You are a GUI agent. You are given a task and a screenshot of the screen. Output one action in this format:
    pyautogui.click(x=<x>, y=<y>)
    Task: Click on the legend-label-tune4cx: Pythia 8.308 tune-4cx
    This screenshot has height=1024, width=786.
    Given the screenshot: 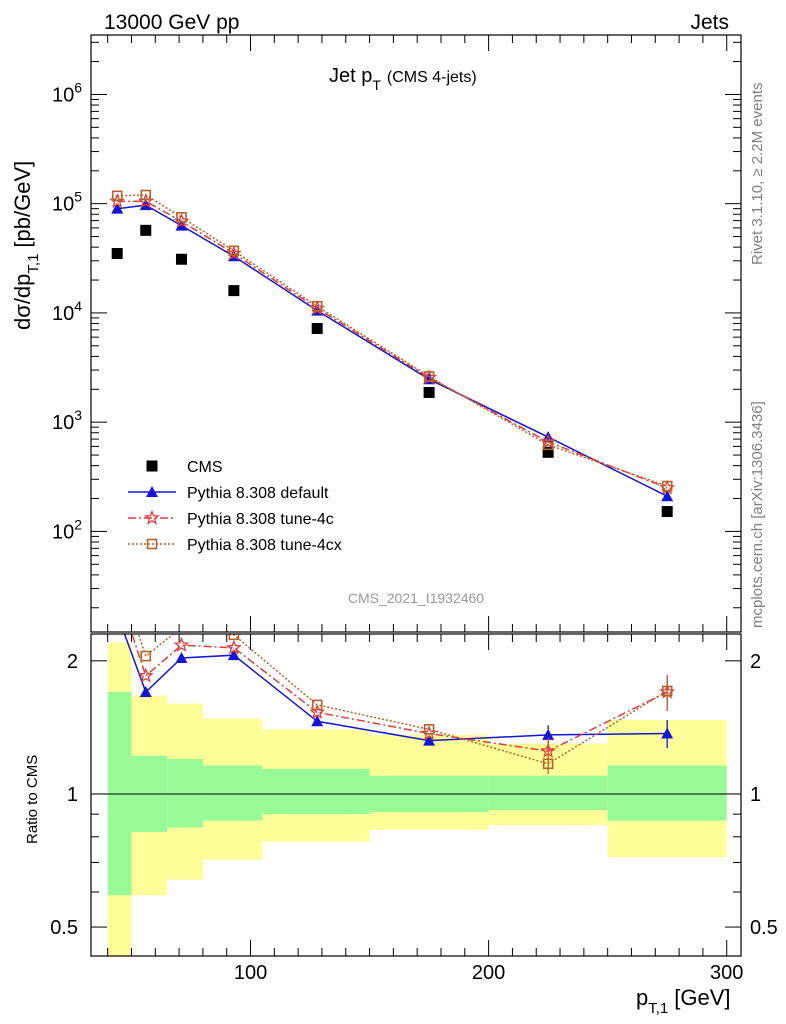 What is the action you would take?
    pyautogui.click(x=264, y=545)
    